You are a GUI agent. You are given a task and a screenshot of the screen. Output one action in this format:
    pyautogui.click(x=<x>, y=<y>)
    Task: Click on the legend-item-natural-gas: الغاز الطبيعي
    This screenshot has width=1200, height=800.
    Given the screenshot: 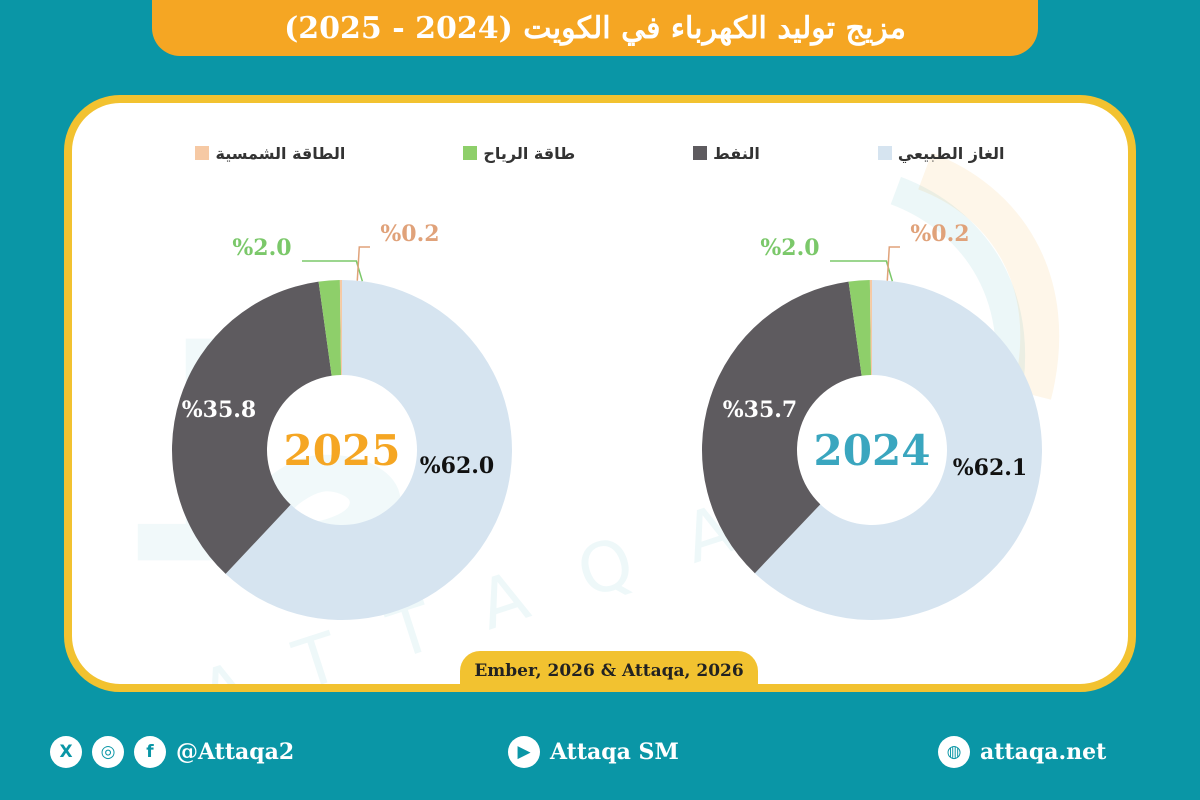 What is the action you would take?
    pyautogui.click(x=941, y=153)
    